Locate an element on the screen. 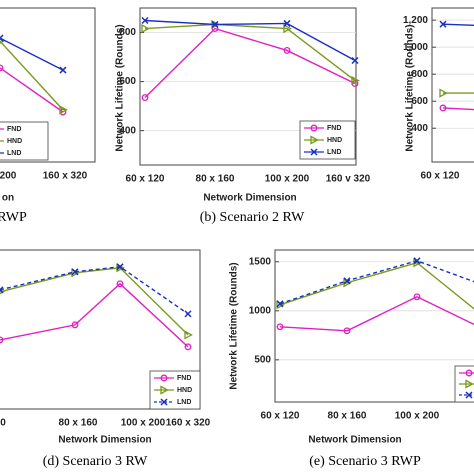  panel: 200 160 x 320 FND HND LND on RWP is located at coordinates (48, 116).